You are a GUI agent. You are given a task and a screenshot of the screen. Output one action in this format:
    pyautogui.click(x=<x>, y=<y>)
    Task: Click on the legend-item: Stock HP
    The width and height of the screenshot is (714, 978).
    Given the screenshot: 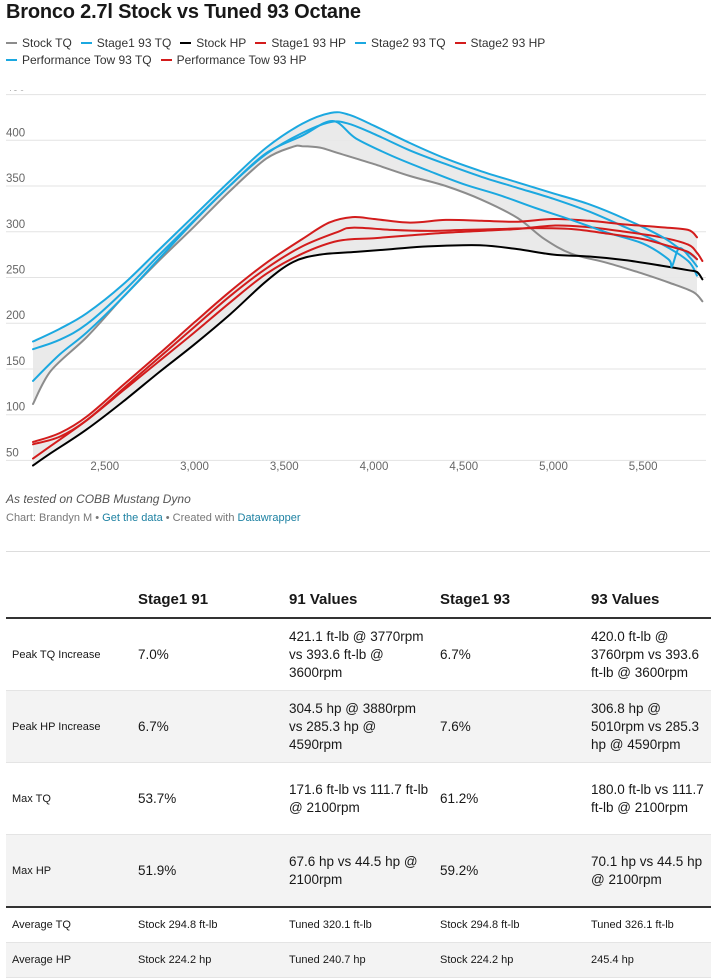 What is the action you would take?
    pyautogui.click(x=213, y=43)
    